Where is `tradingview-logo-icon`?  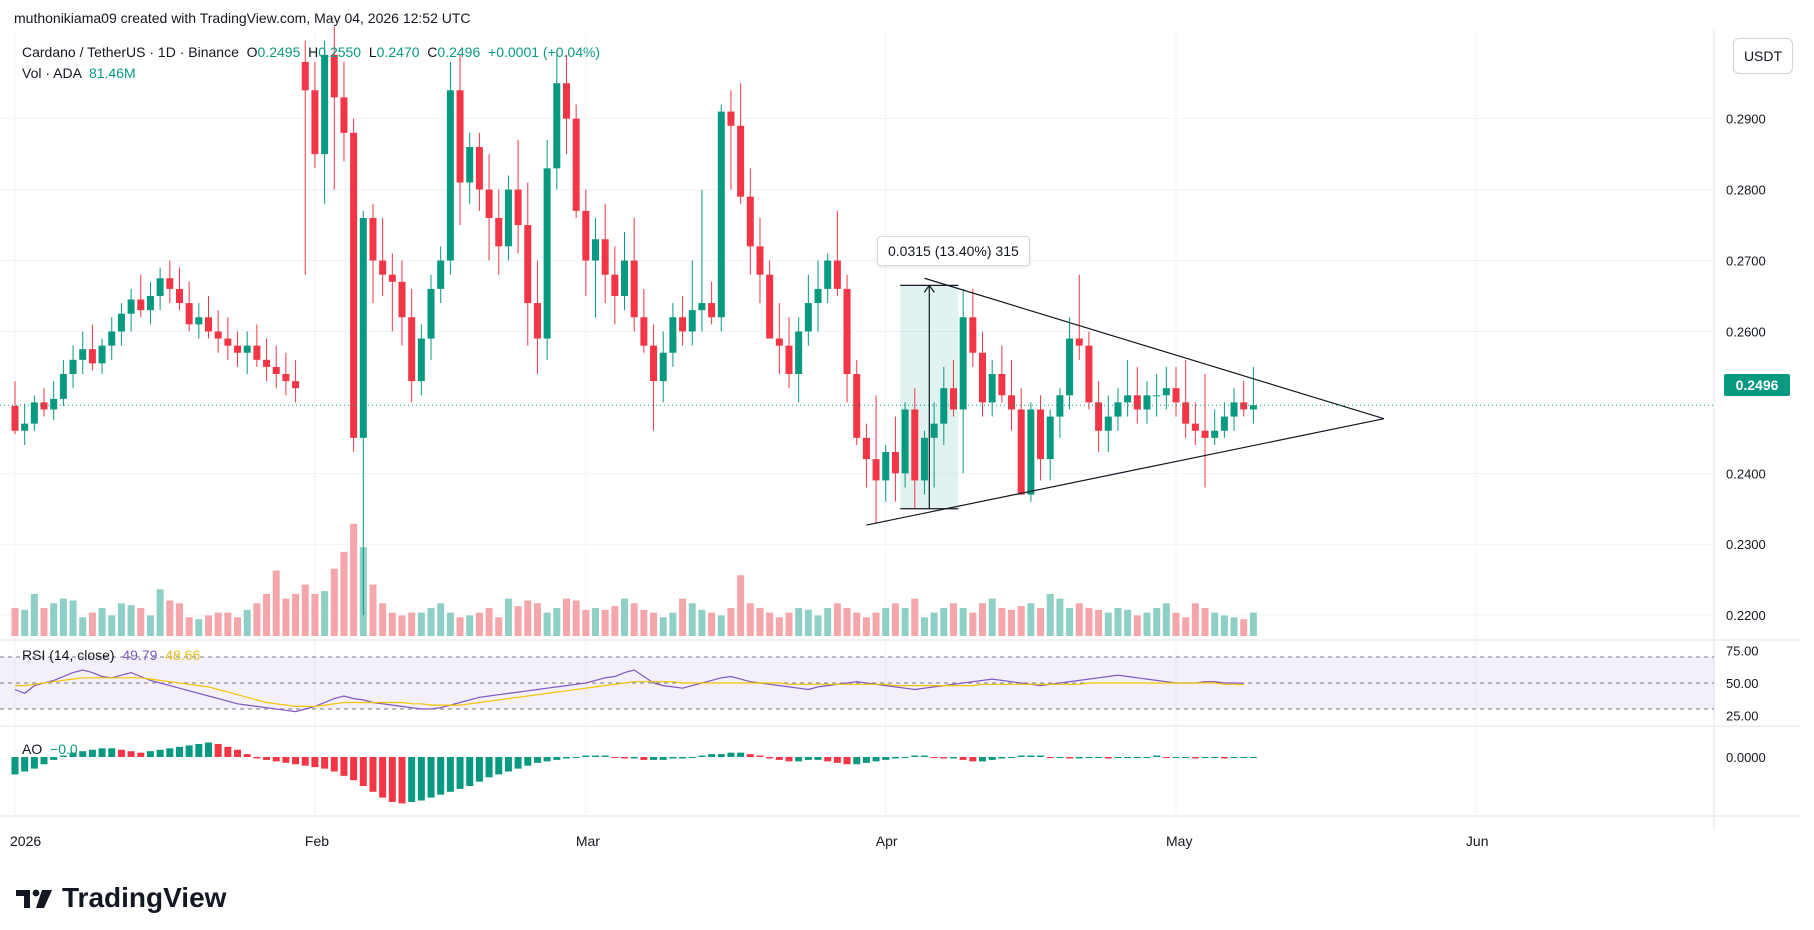 tradingview-logo-icon is located at coordinates (34, 898).